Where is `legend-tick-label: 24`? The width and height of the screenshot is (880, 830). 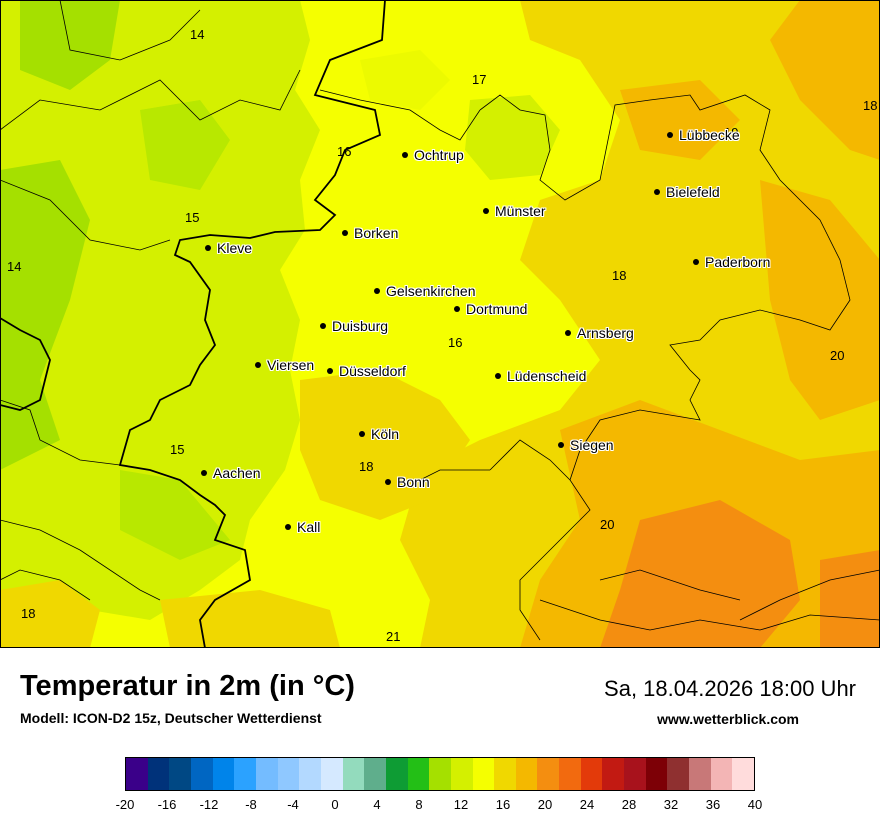
legend-tick-label: 24 is located at coordinates (587, 804).